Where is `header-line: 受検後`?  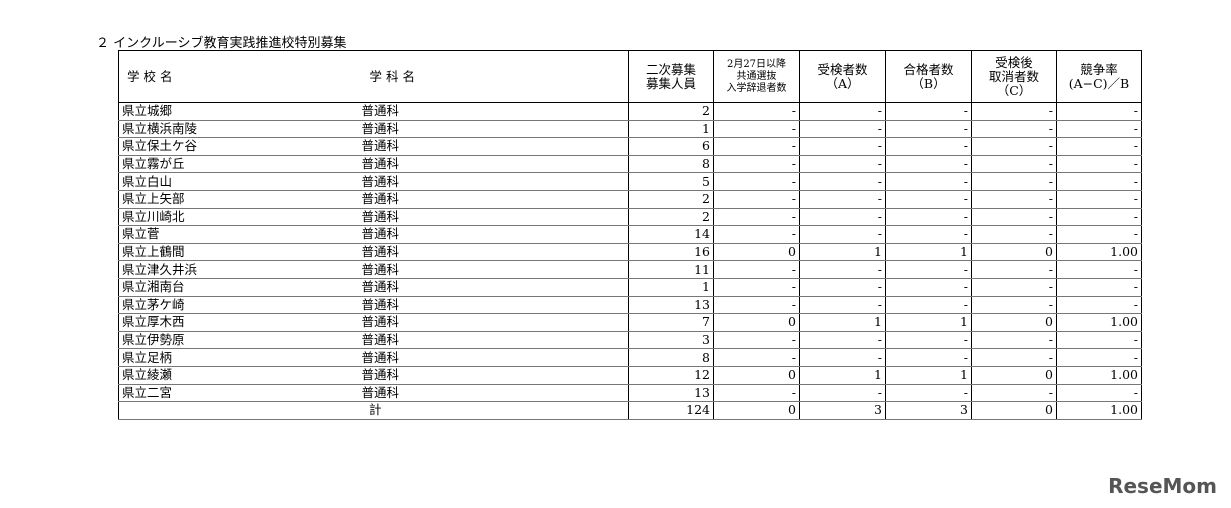 header-line: 受検後 is located at coordinates (1014, 62).